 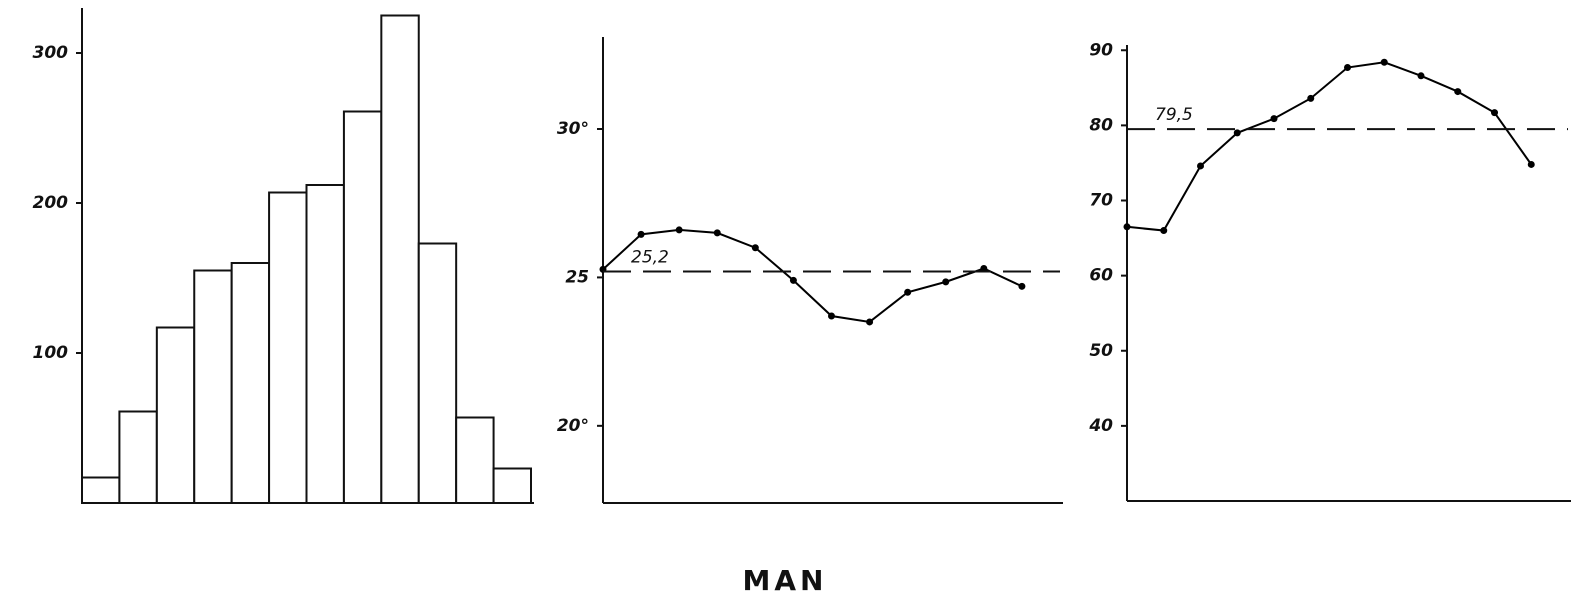 I want to click on reference-label: 79,5, so click(x=1174, y=115).